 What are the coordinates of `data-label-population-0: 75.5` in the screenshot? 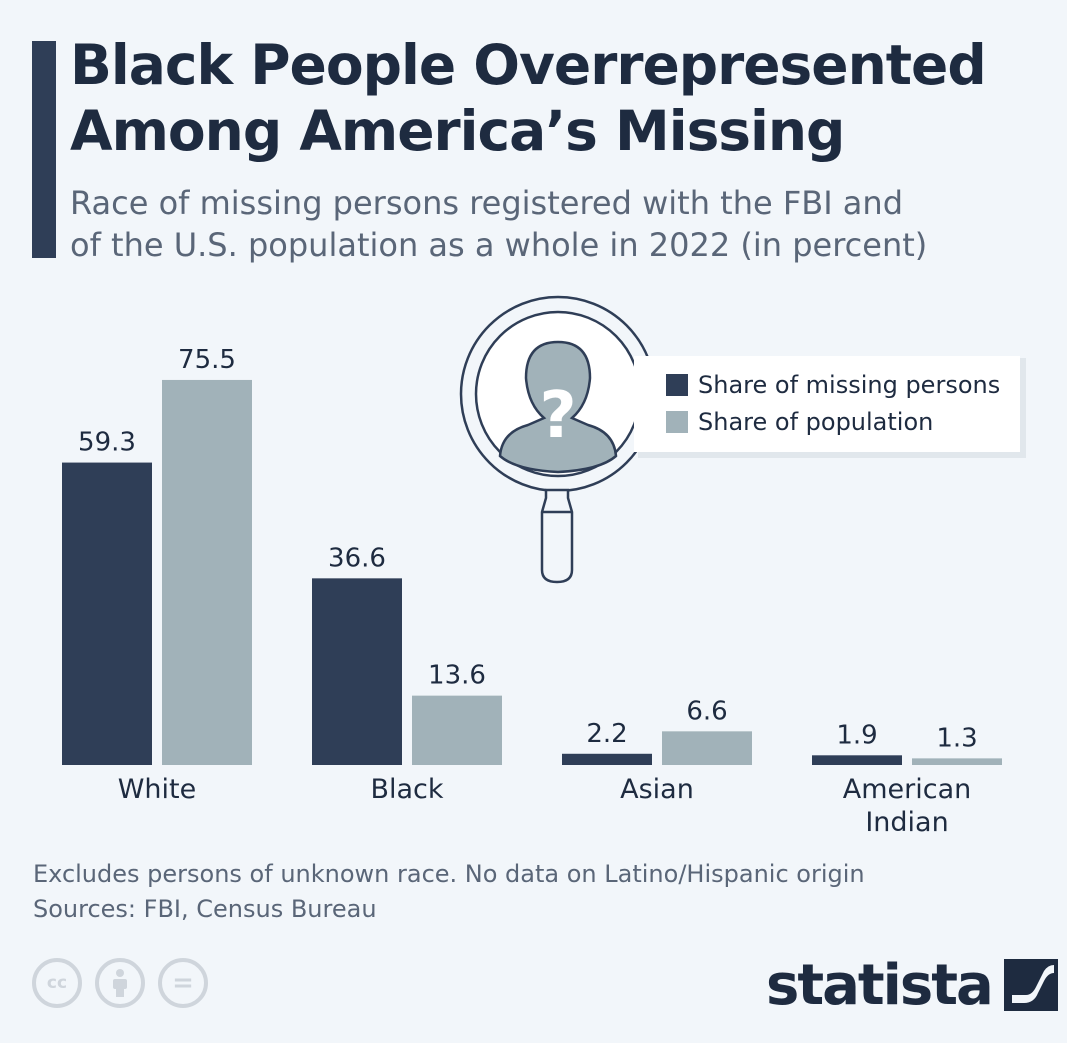 It's located at (207, 360).